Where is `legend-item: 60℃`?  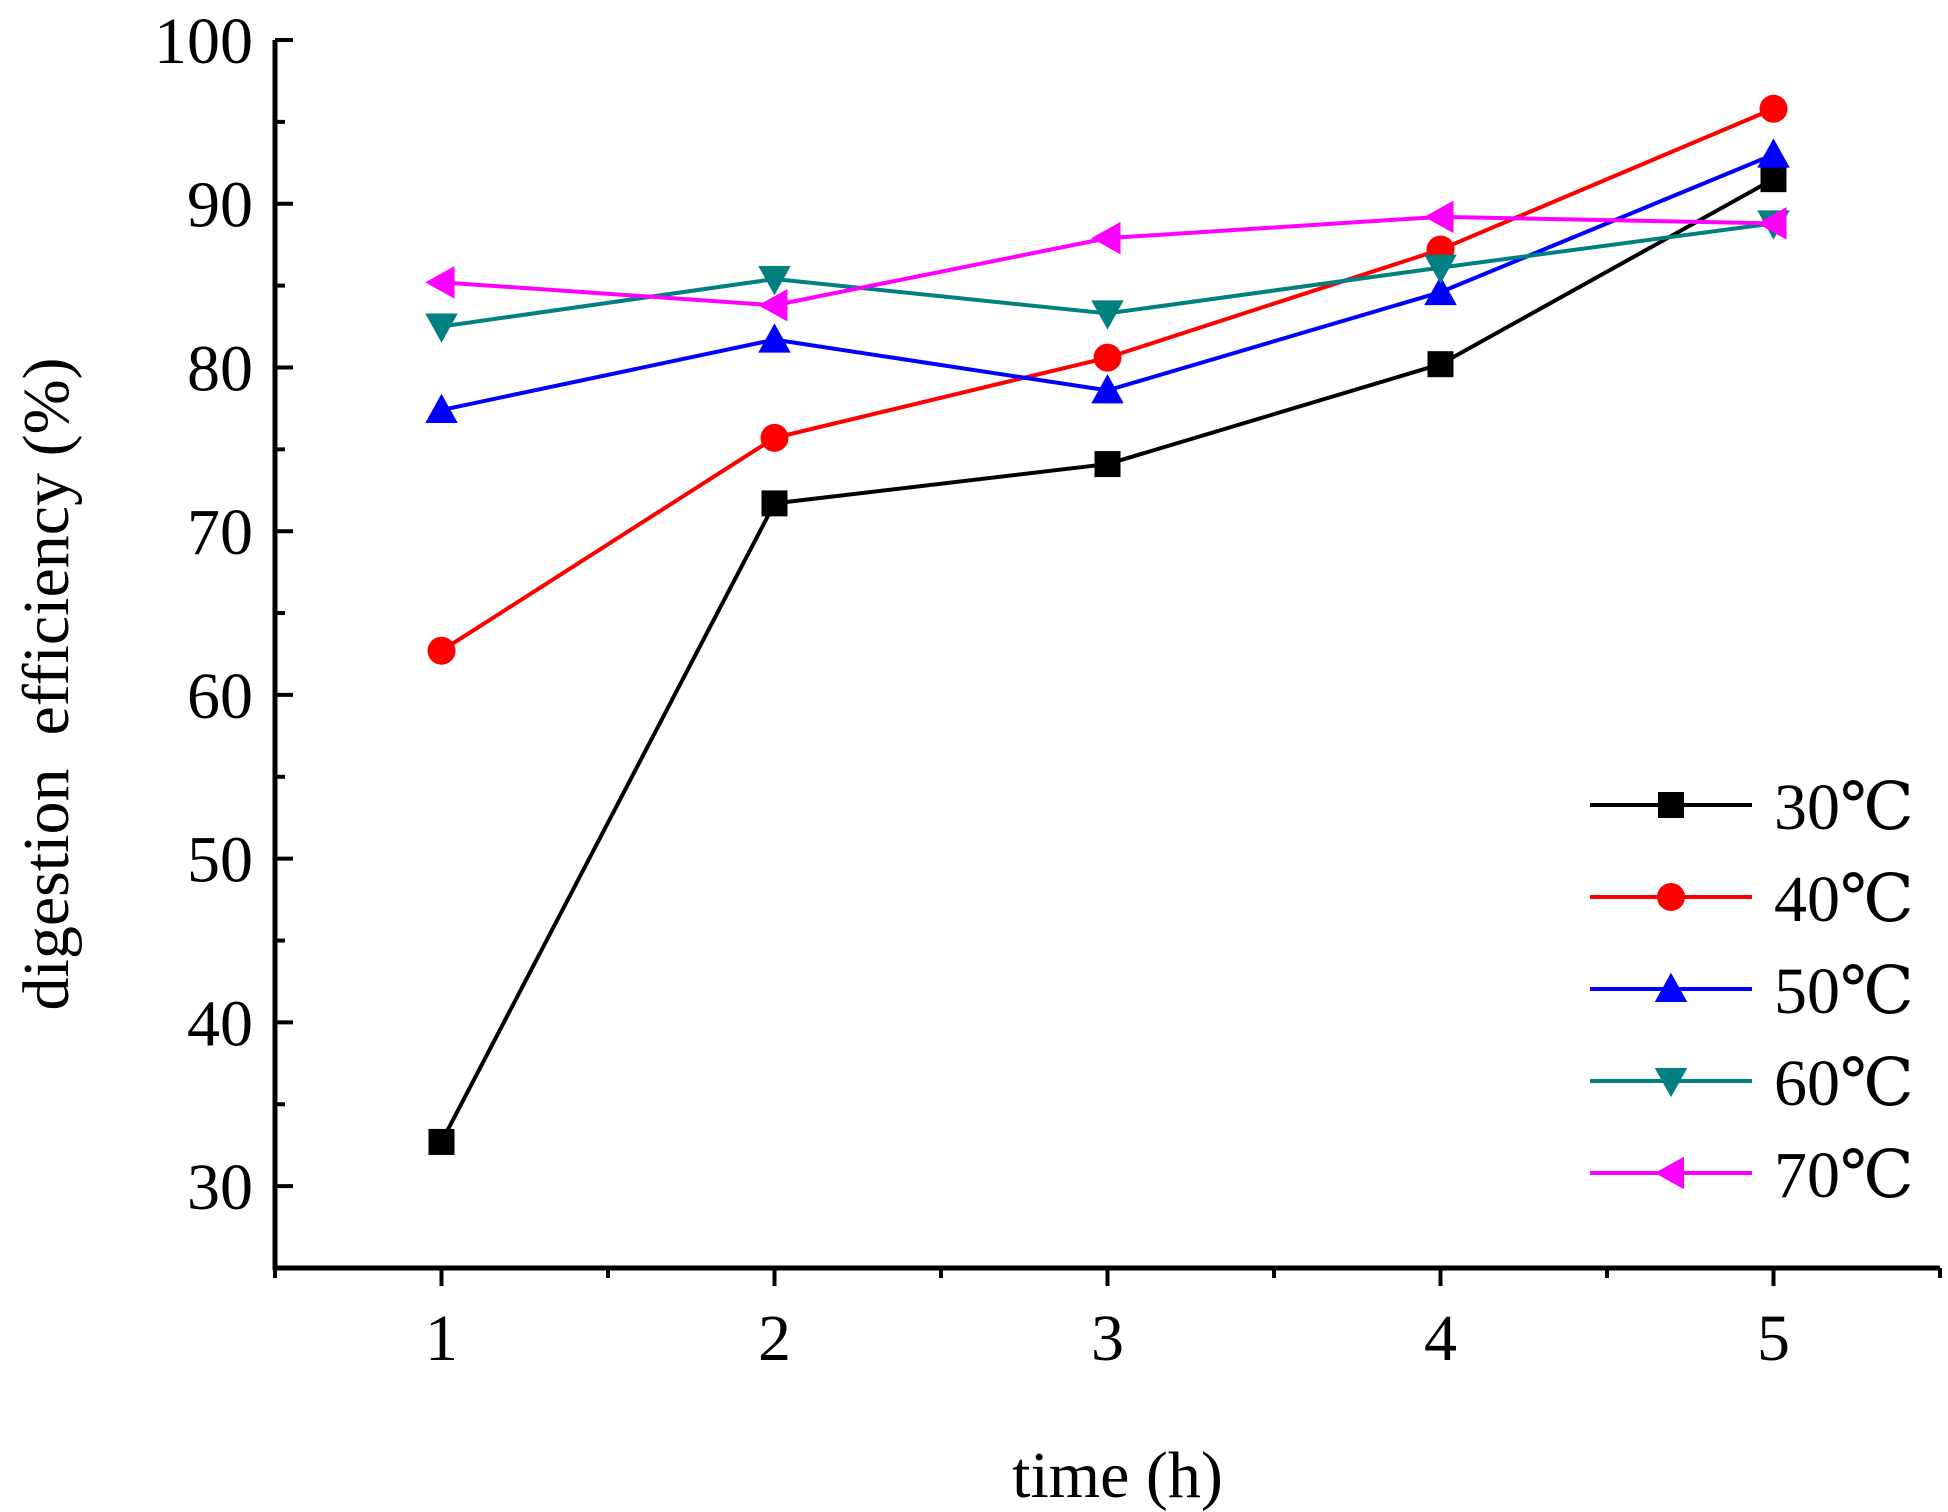
legend-item: 60℃ is located at coordinates (1752, 1083).